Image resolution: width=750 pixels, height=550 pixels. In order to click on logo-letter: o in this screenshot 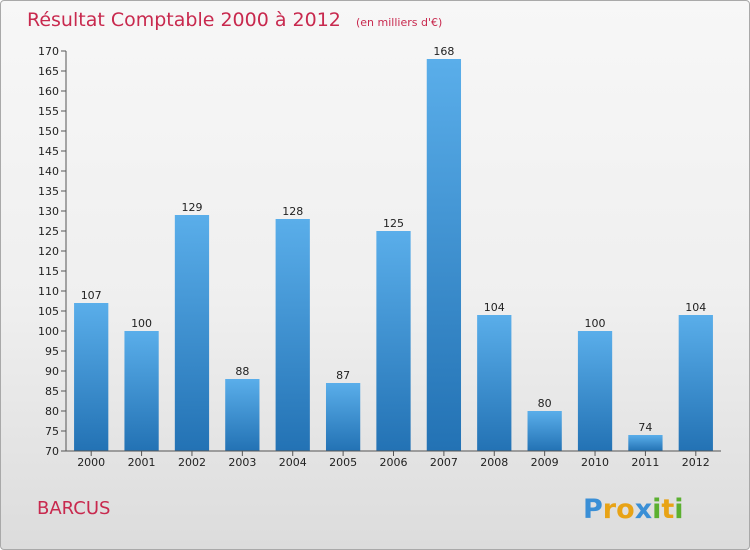, I will do `click(625, 509)`.